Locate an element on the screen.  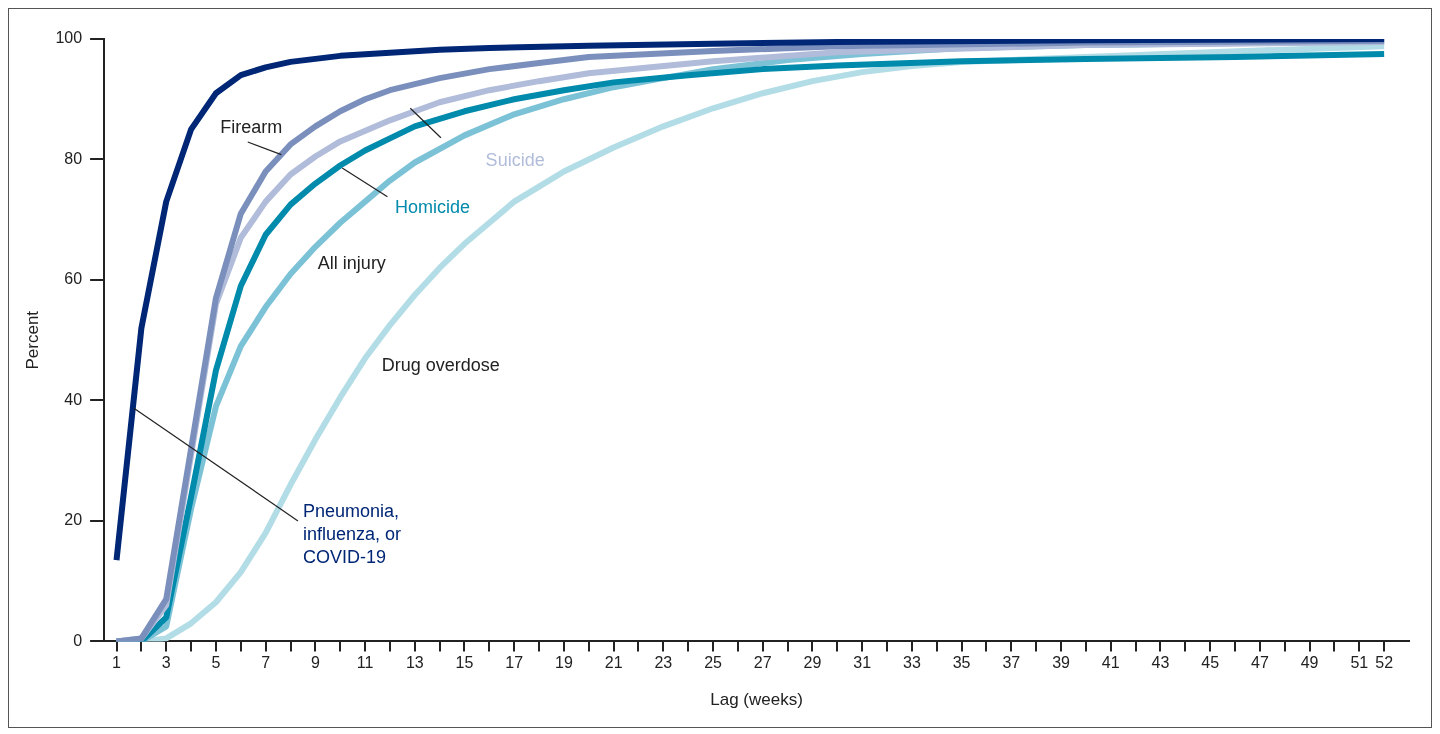
y-axis-title: Percent is located at coordinates (32, 340).